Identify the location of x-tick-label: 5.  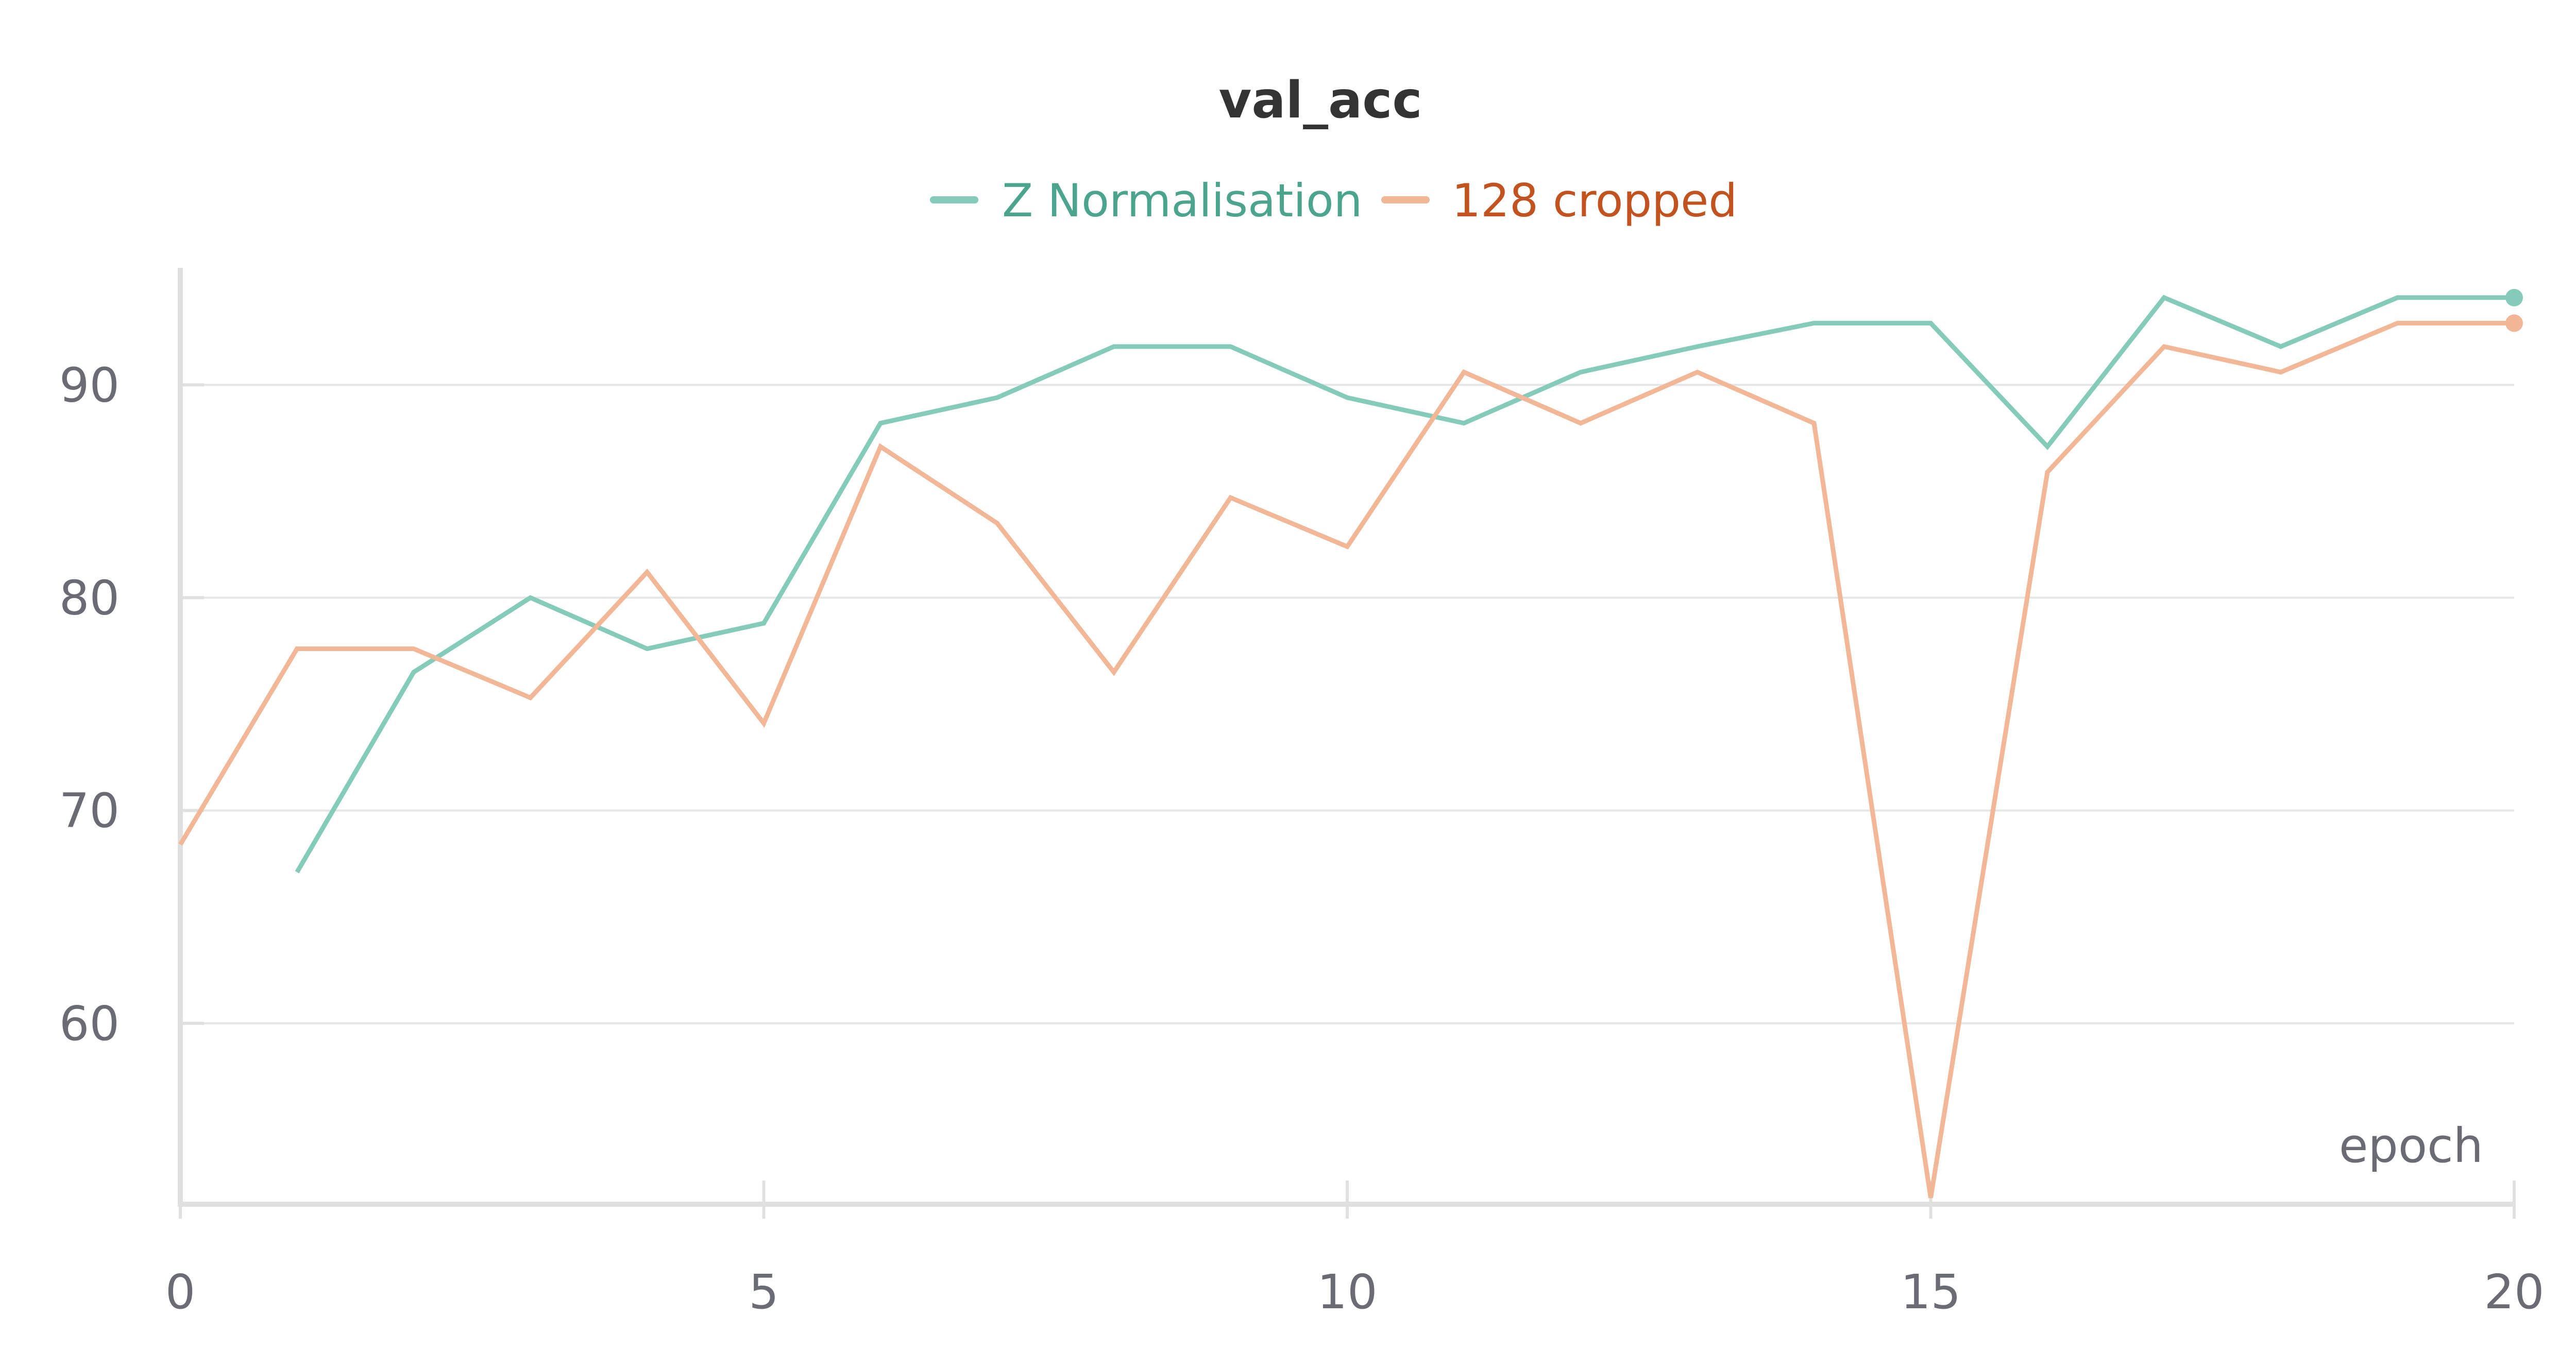
(764, 1292).